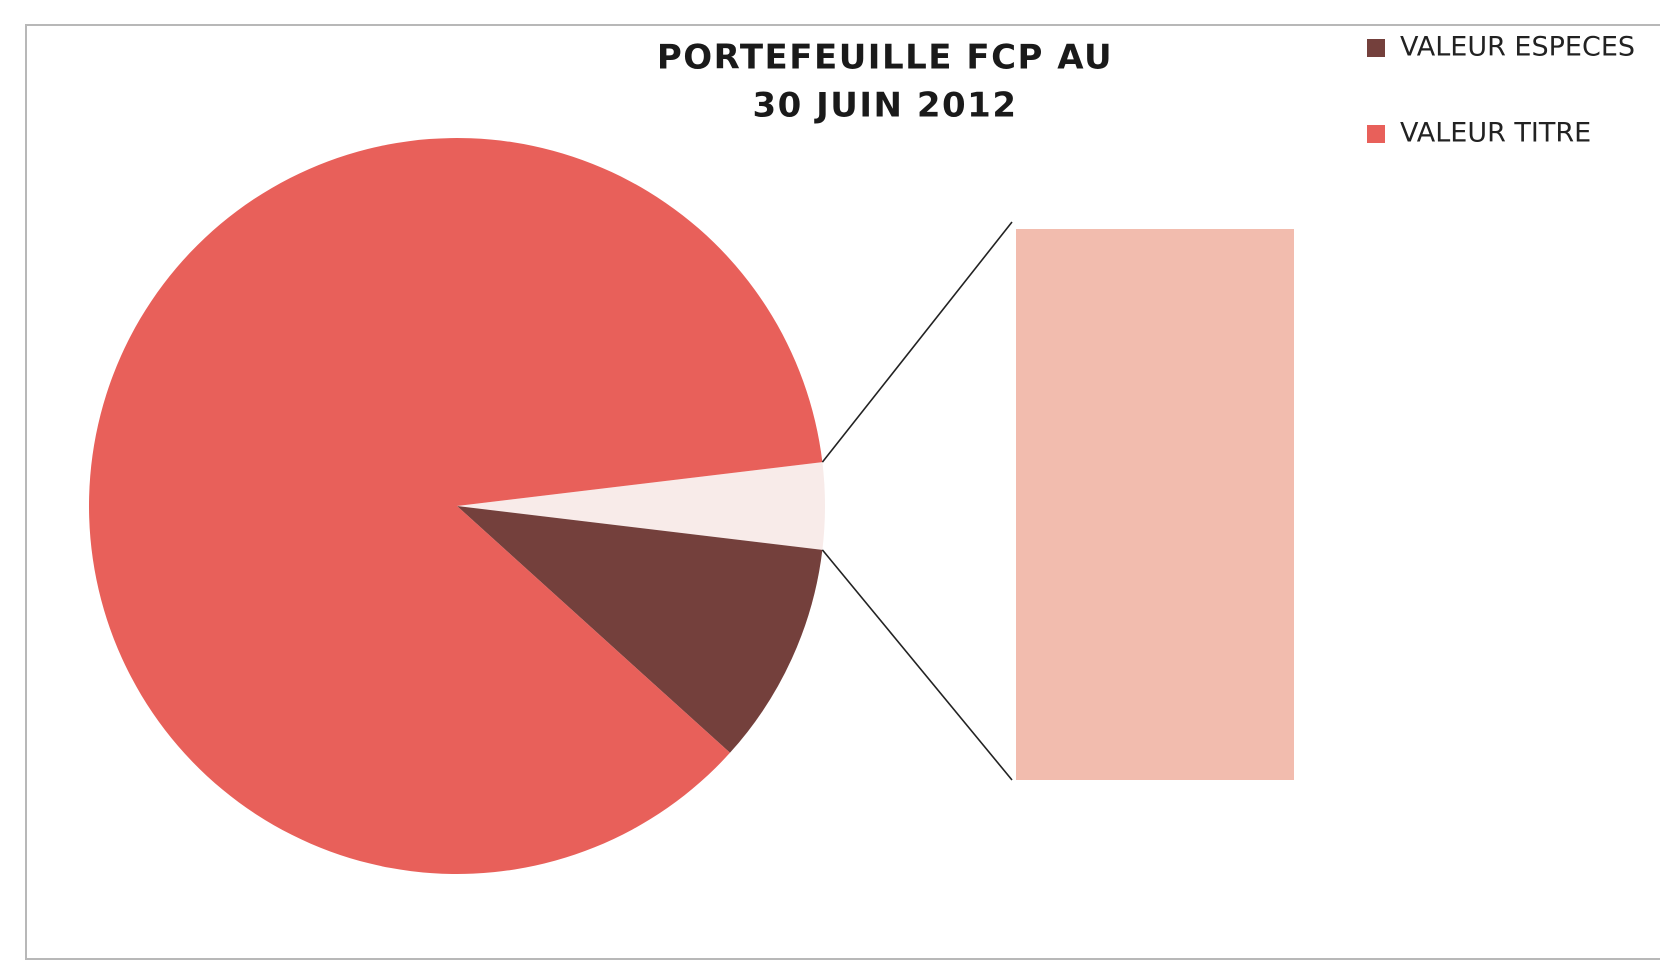 The image size is (1660, 970). Describe the element at coordinates (640, 629) in the screenshot. I see `pie-slice` at that location.